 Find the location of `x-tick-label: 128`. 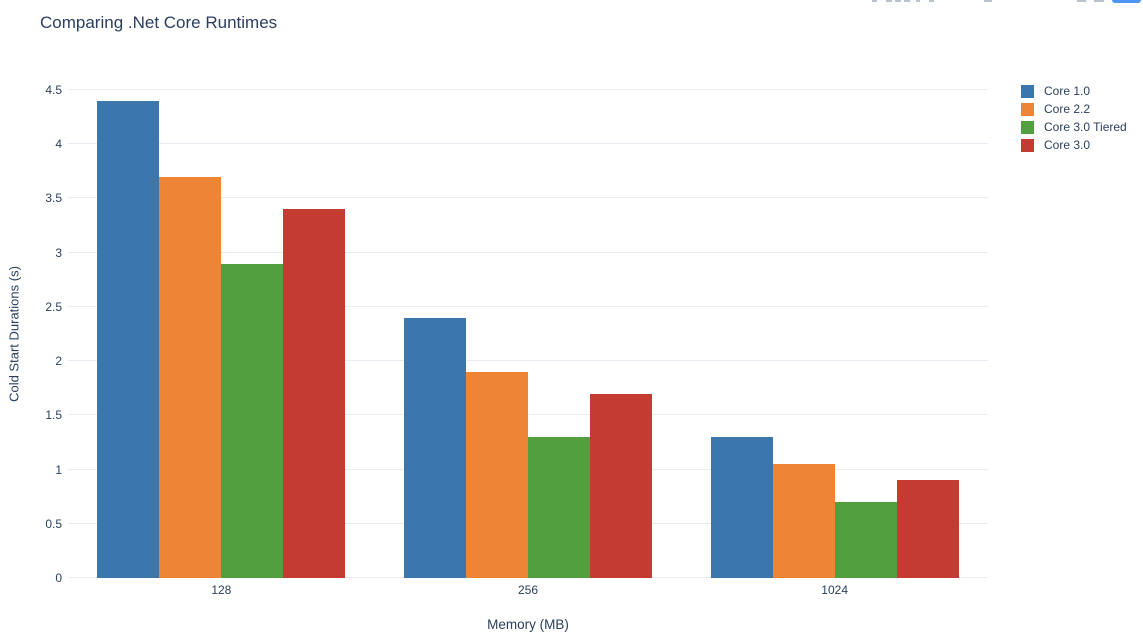

x-tick-label: 128 is located at coordinates (221, 590).